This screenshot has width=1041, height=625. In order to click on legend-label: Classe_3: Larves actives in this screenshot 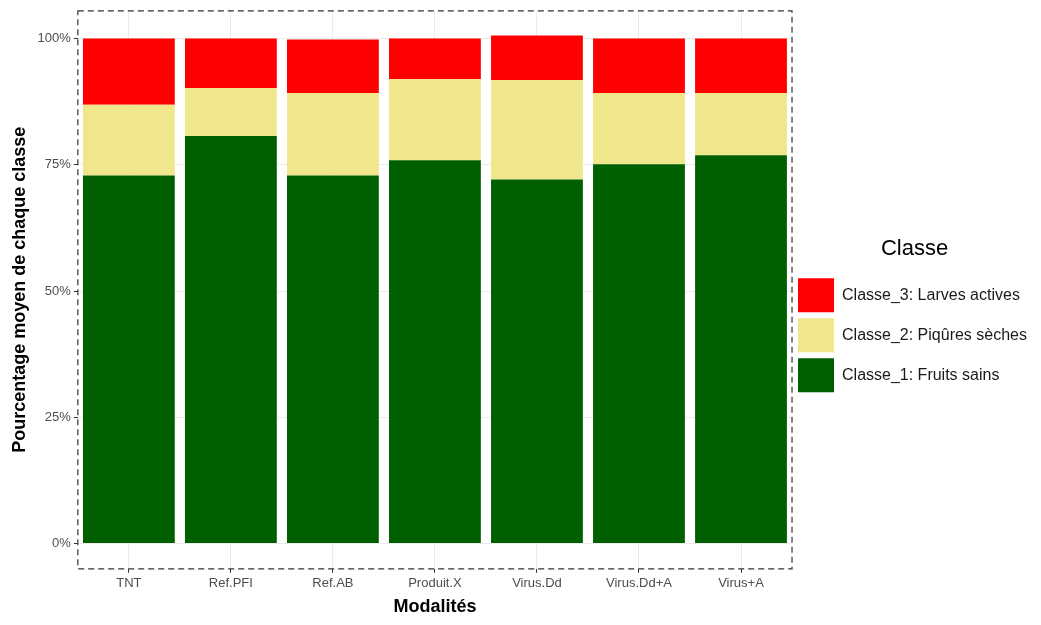, I will do `click(931, 294)`.